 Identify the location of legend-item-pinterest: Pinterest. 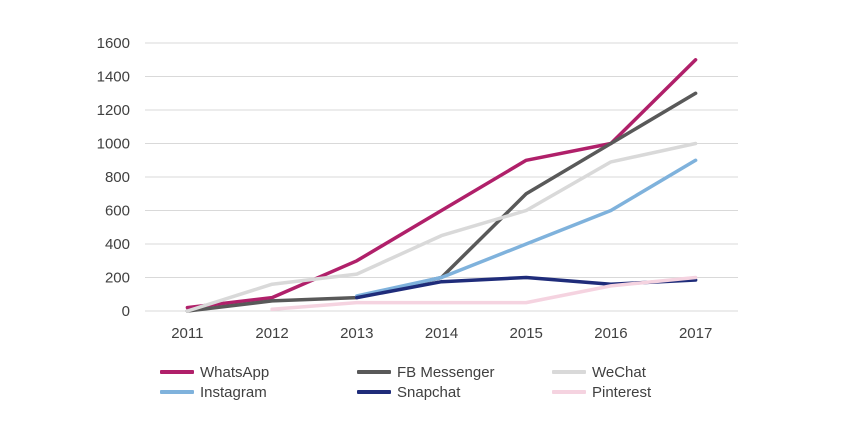
(601, 392).